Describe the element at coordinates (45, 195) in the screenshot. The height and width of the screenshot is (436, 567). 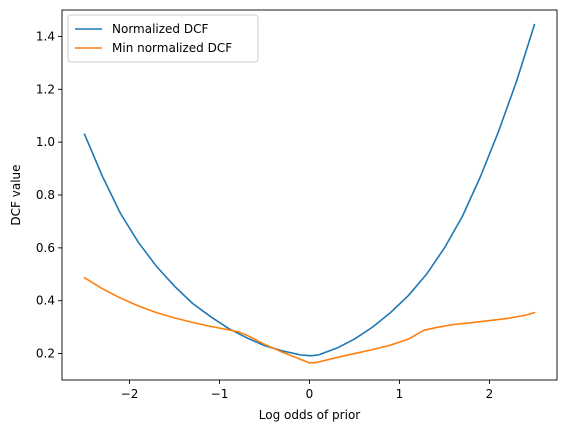
I see `y-tick-label: 0.8` at that location.